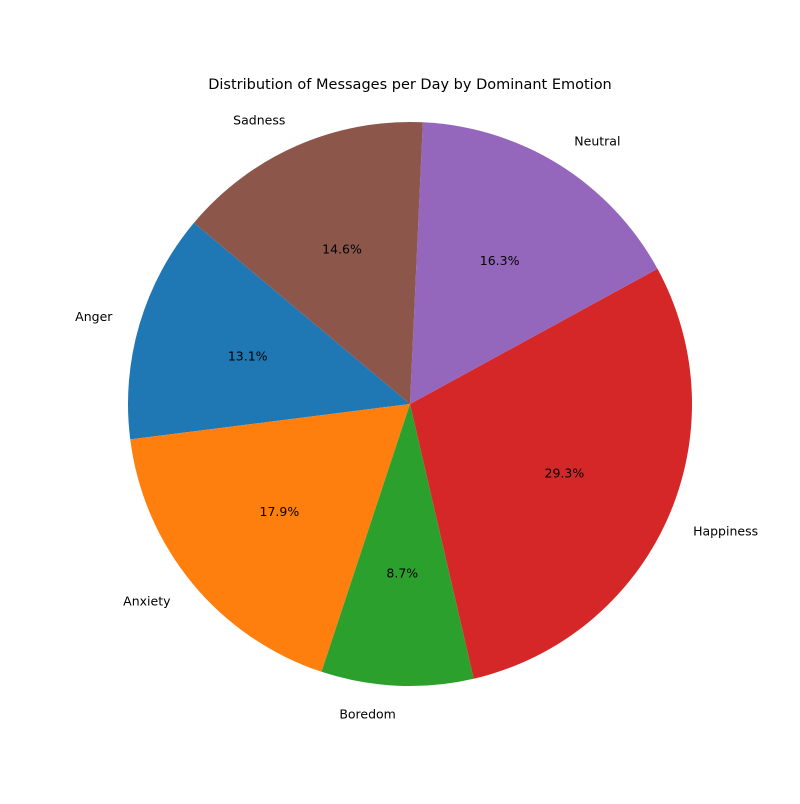 The width and height of the screenshot is (800, 804). Describe the element at coordinates (259, 119) in the screenshot. I see `slice-label-sadness: Sadness` at that location.